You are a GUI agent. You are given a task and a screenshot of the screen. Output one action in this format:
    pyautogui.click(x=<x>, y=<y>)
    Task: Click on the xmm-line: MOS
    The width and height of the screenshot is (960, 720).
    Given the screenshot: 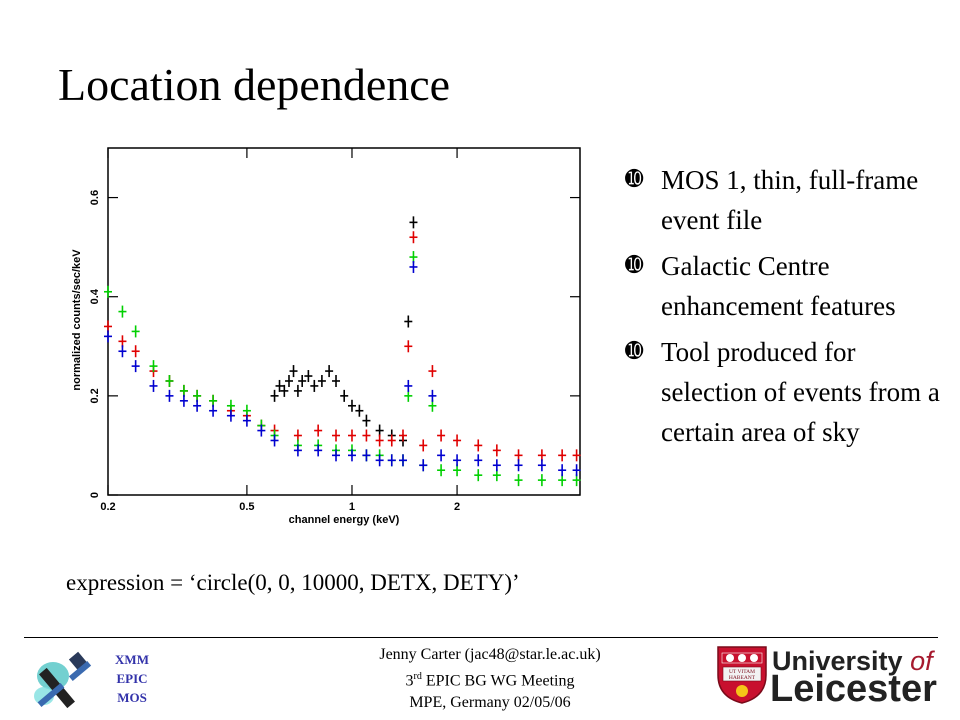 What is the action you would take?
    pyautogui.click(x=132, y=697)
    